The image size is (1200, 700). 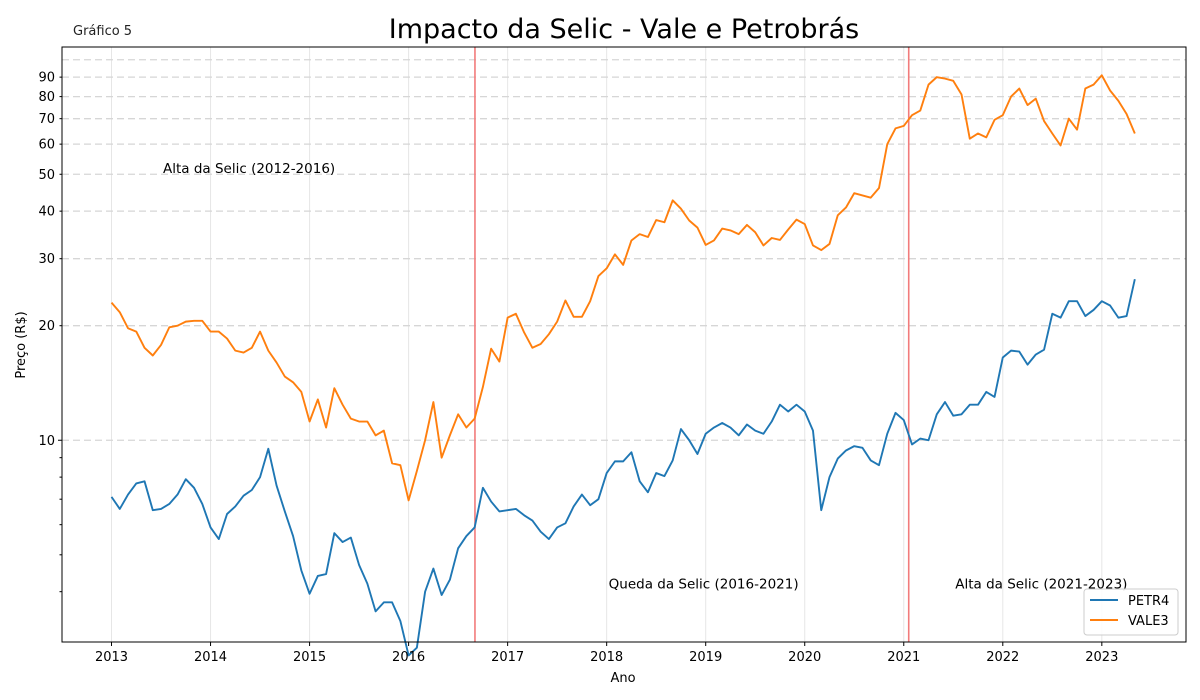 What do you see at coordinates (507, 657) in the screenshot?
I see `x-tick-label: 2017` at bounding box center [507, 657].